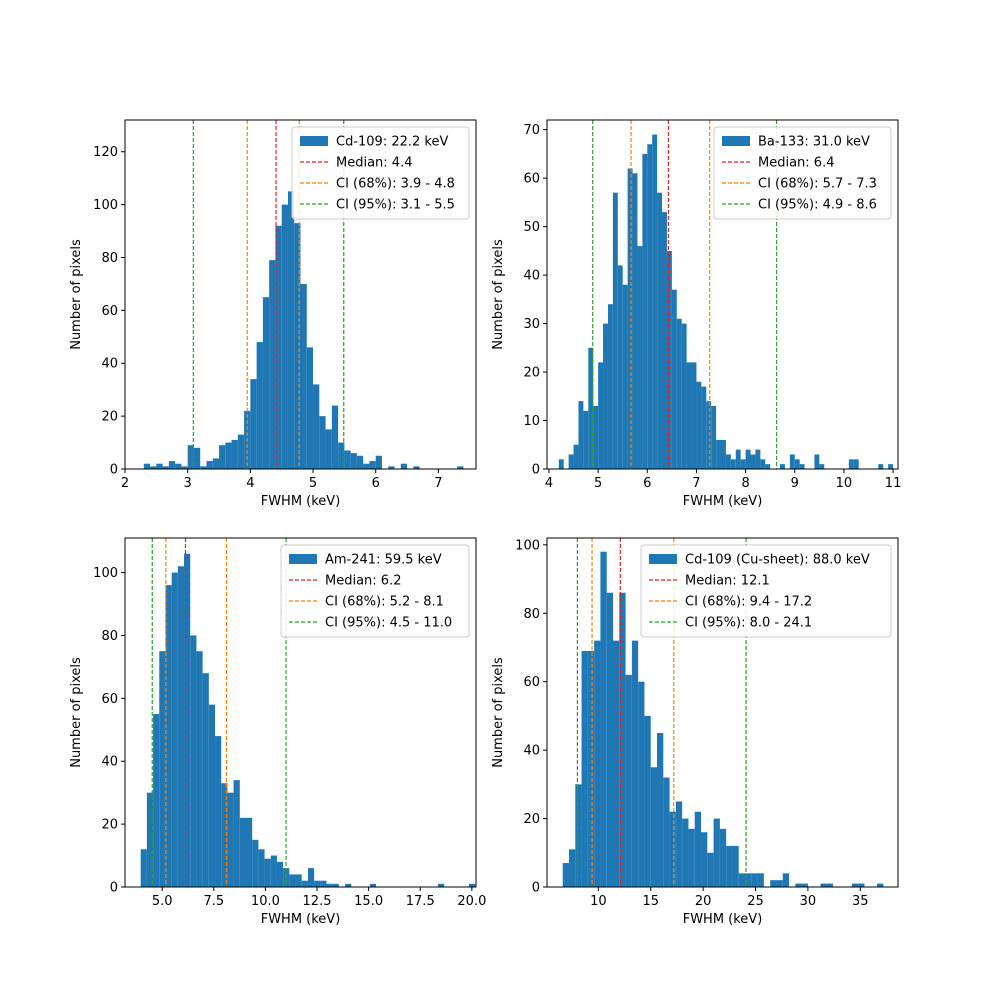  What do you see at coordinates (748, 602) in the screenshot?
I see `legend-label: CI (68%): 9.4 - 17.2` at bounding box center [748, 602].